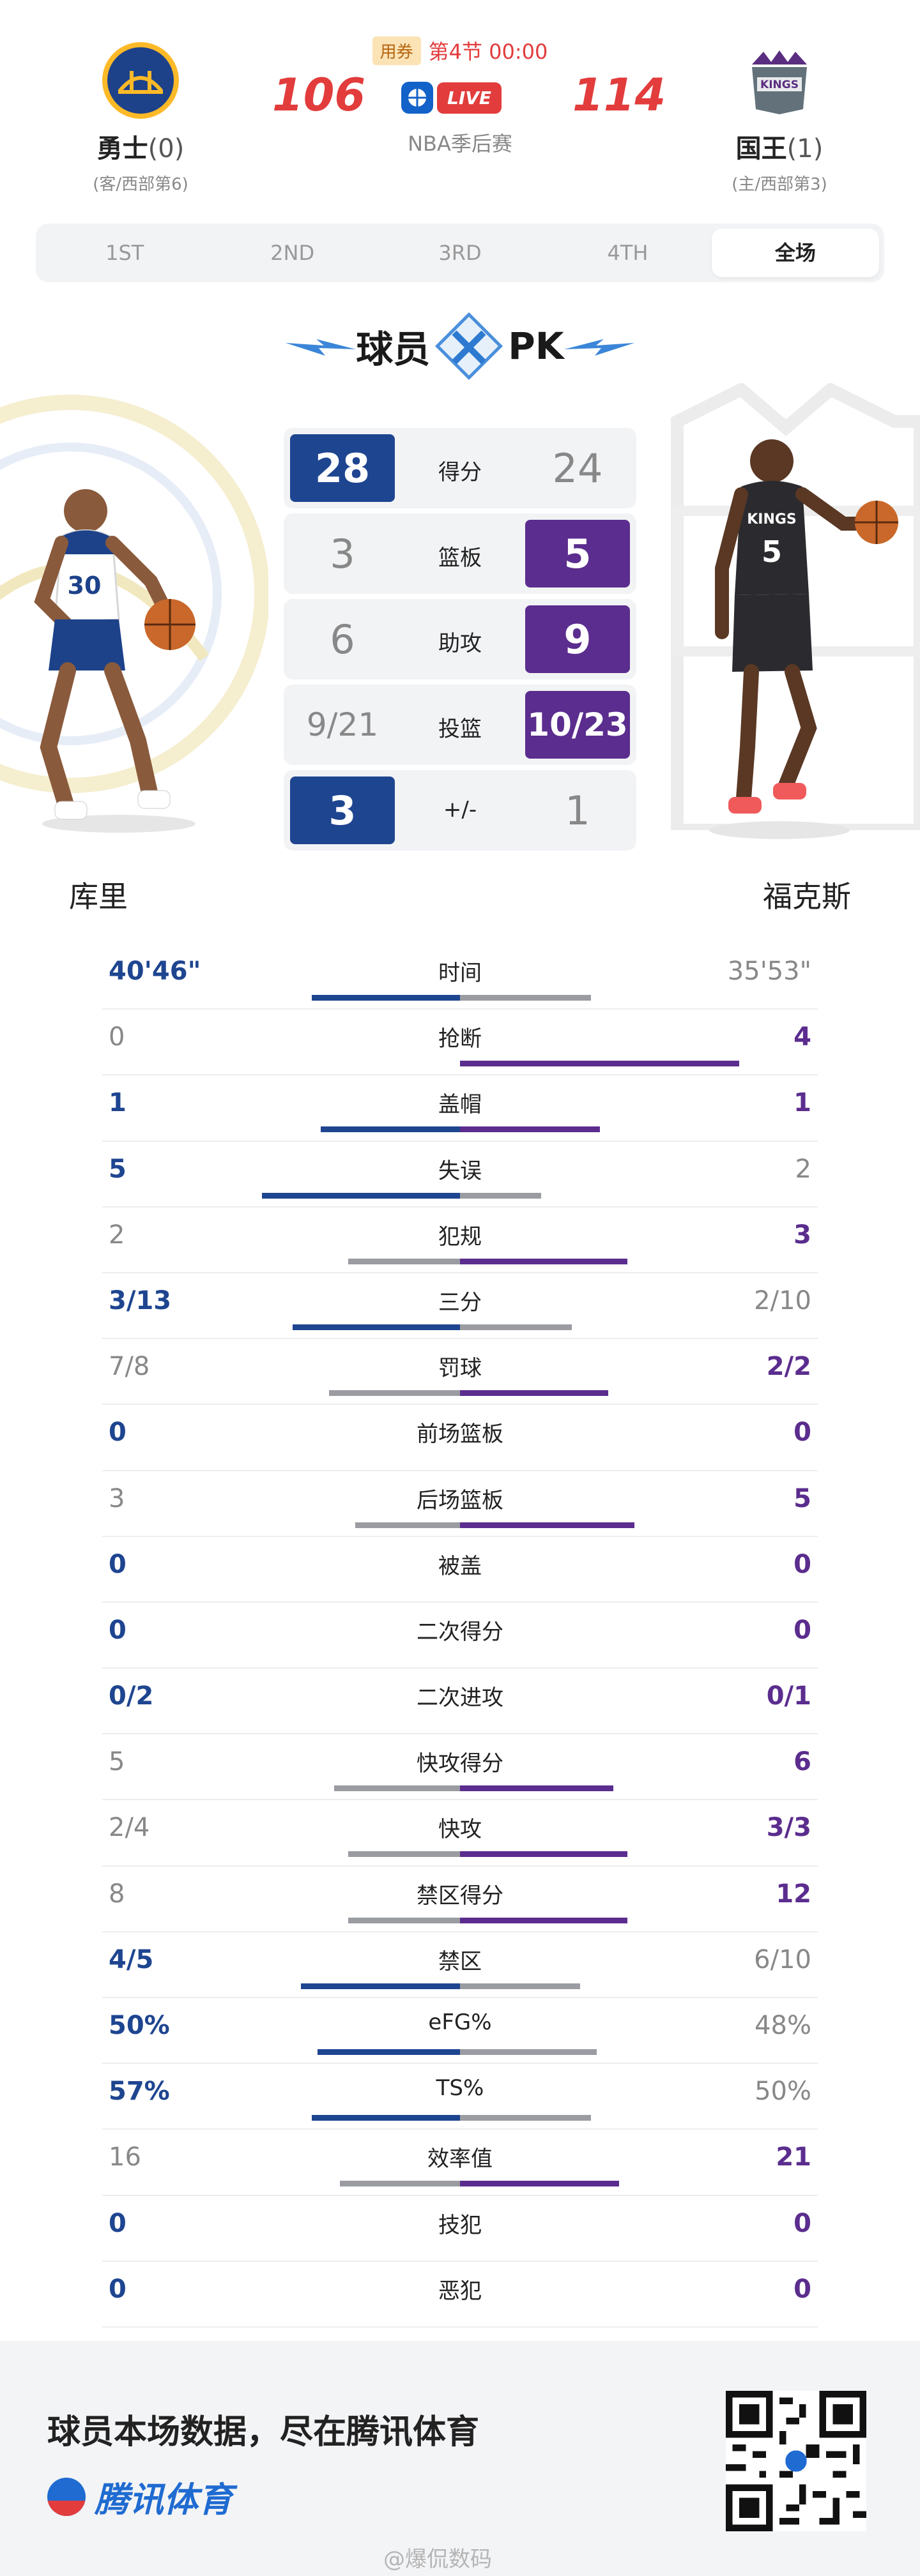  I want to click on coupon-badge: 用券, so click(396, 51).